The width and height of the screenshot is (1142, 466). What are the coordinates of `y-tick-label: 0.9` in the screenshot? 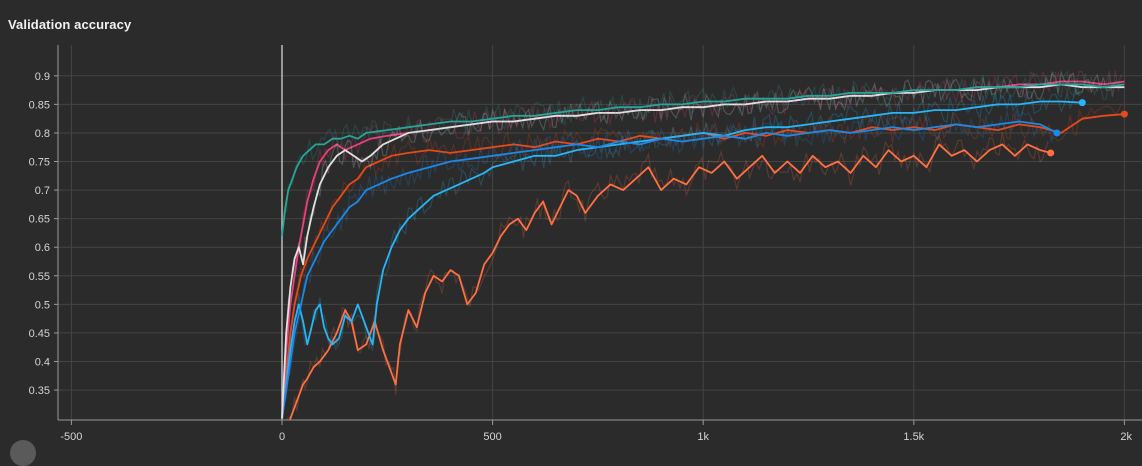 It's located at (42, 77).